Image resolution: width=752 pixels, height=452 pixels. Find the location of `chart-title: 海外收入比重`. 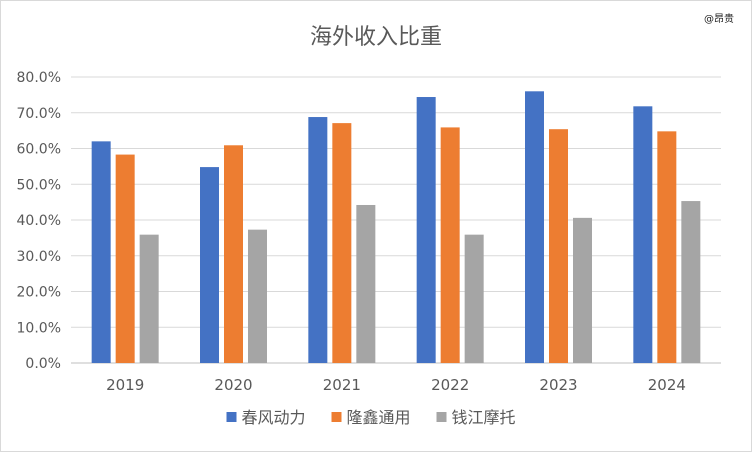

chart-title: 海外收入比重 is located at coordinates (376, 37).